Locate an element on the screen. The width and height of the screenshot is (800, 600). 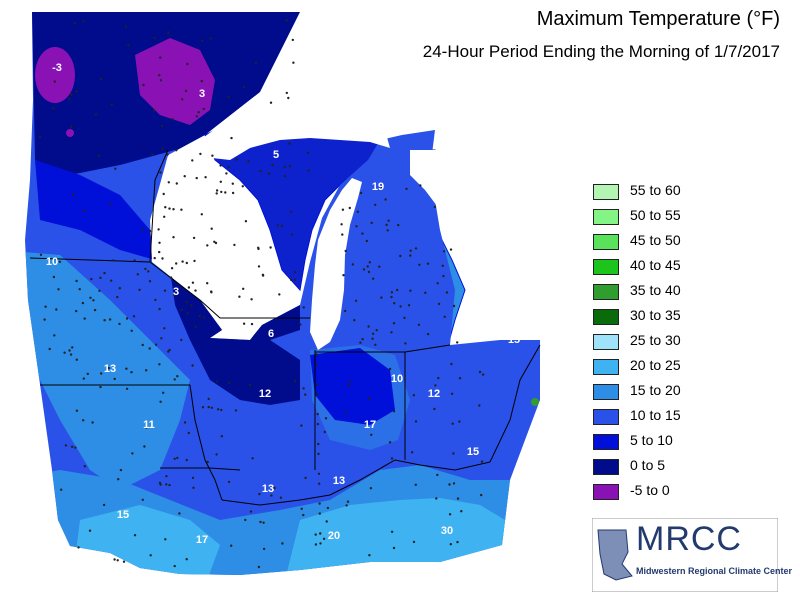
lake-superior is located at coordinates (295, 134).